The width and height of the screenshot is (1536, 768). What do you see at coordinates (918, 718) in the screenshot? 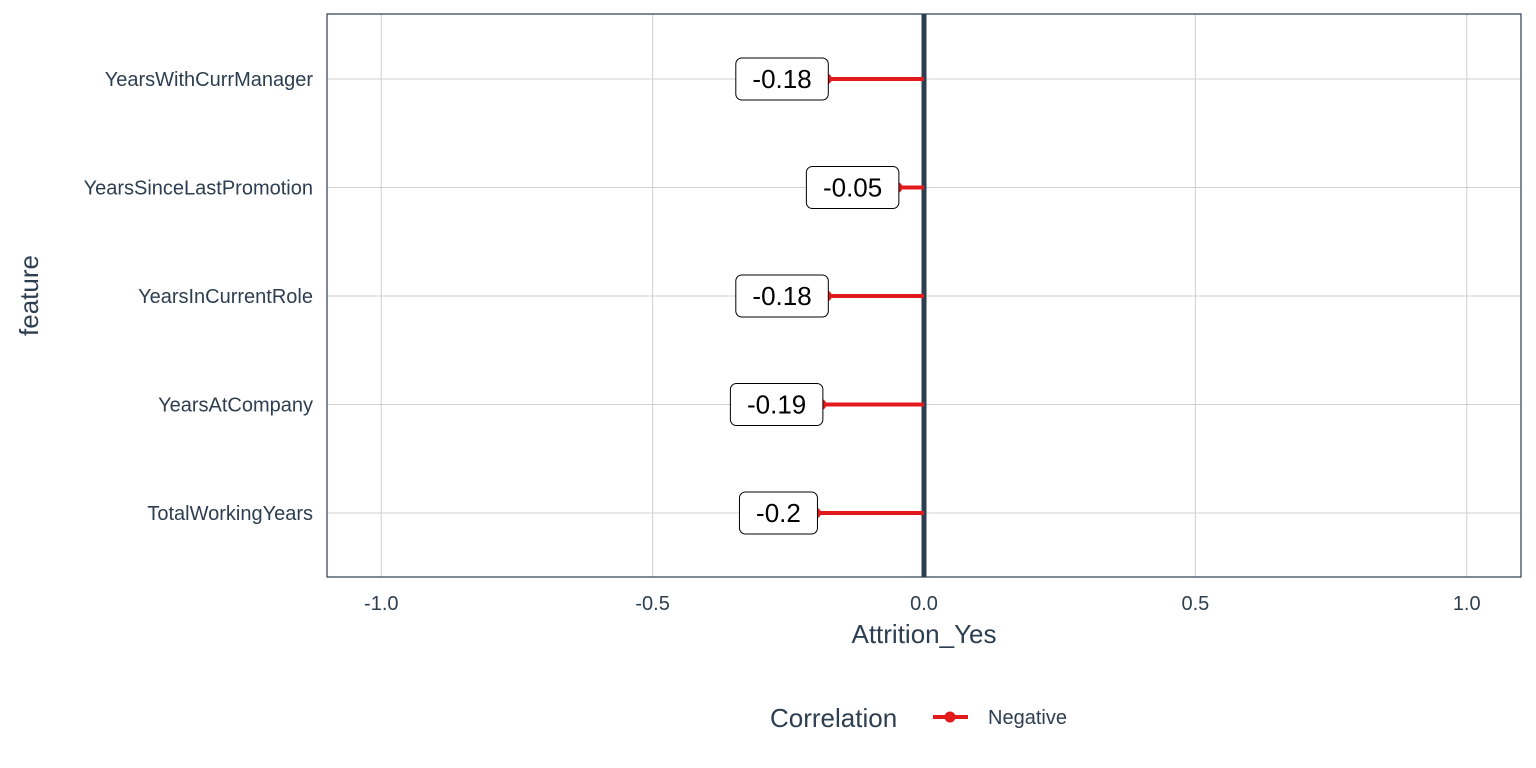
I see `legend: Correlation Negative` at bounding box center [918, 718].